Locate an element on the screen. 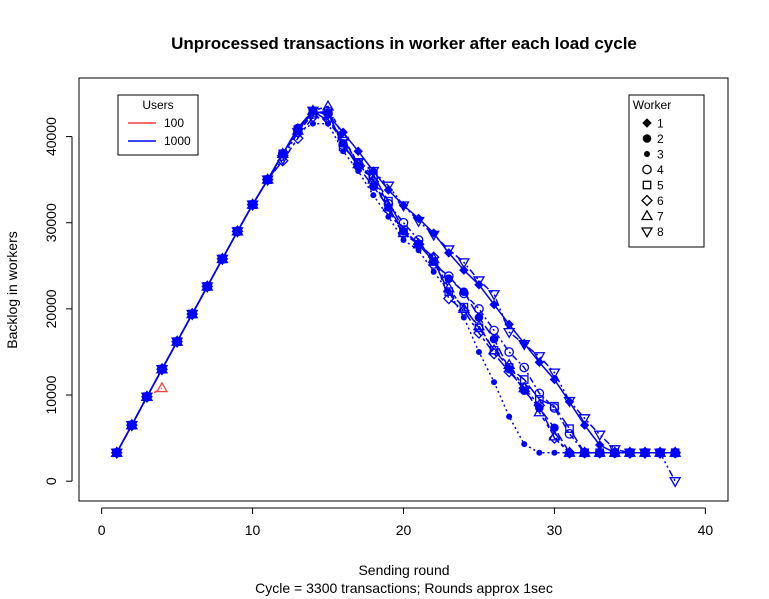 This screenshot has height=599, width=769. x-tick-label: 30 is located at coordinates (555, 530).